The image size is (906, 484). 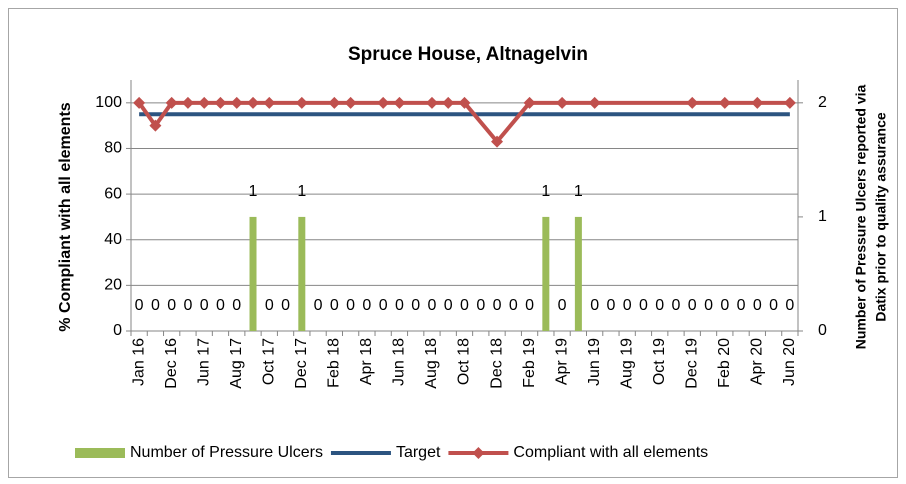 I want to click on x-tick-label: Dec 17, so click(x=301, y=363).